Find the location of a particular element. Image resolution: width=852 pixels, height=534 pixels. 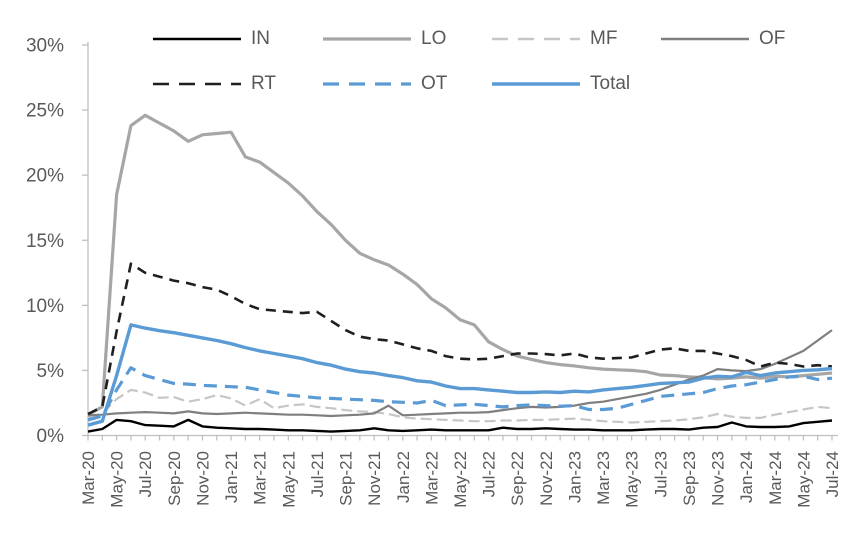

x-tick-label: Nov-23 is located at coordinates (718, 478).